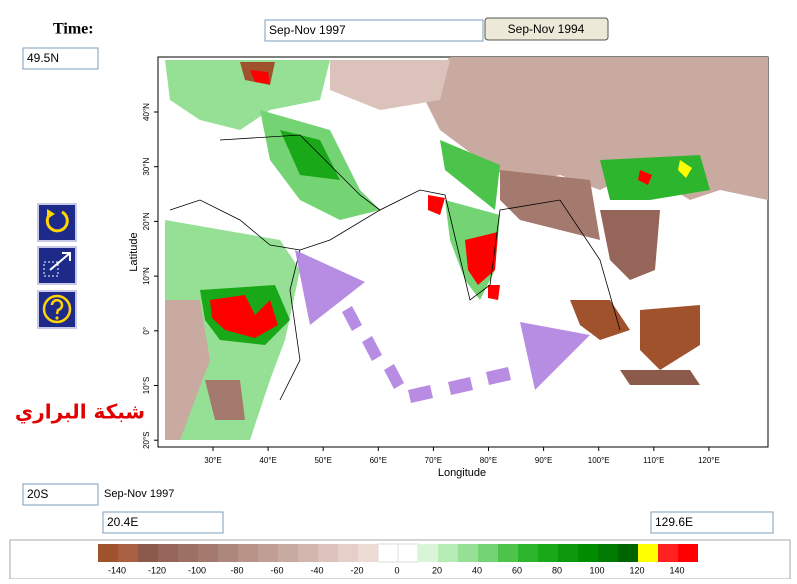 The image size is (797, 584). I want to click on colorbar-tick-label: 40, so click(477, 570).